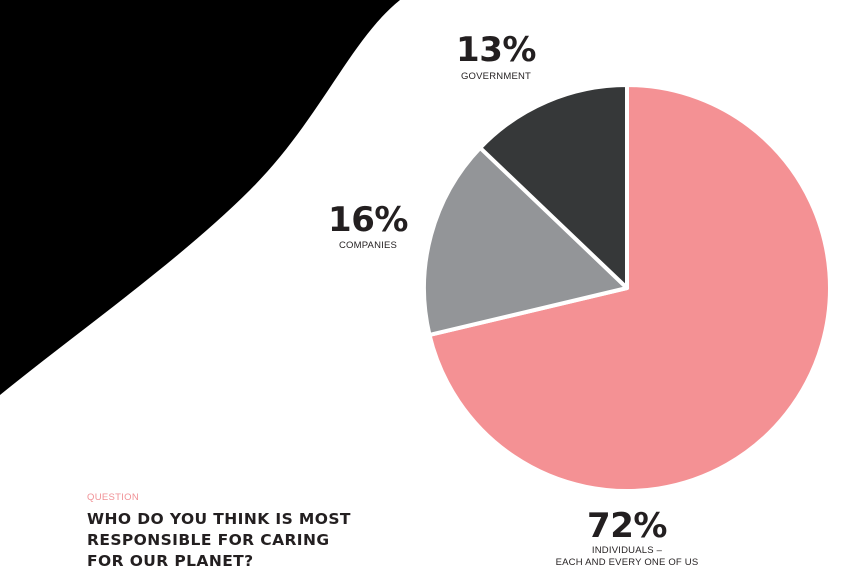 This screenshot has width=855, height=587. Describe the element at coordinates (627, 526) in the screenshot. I see `individuals-percent-label: 72%` at that location.